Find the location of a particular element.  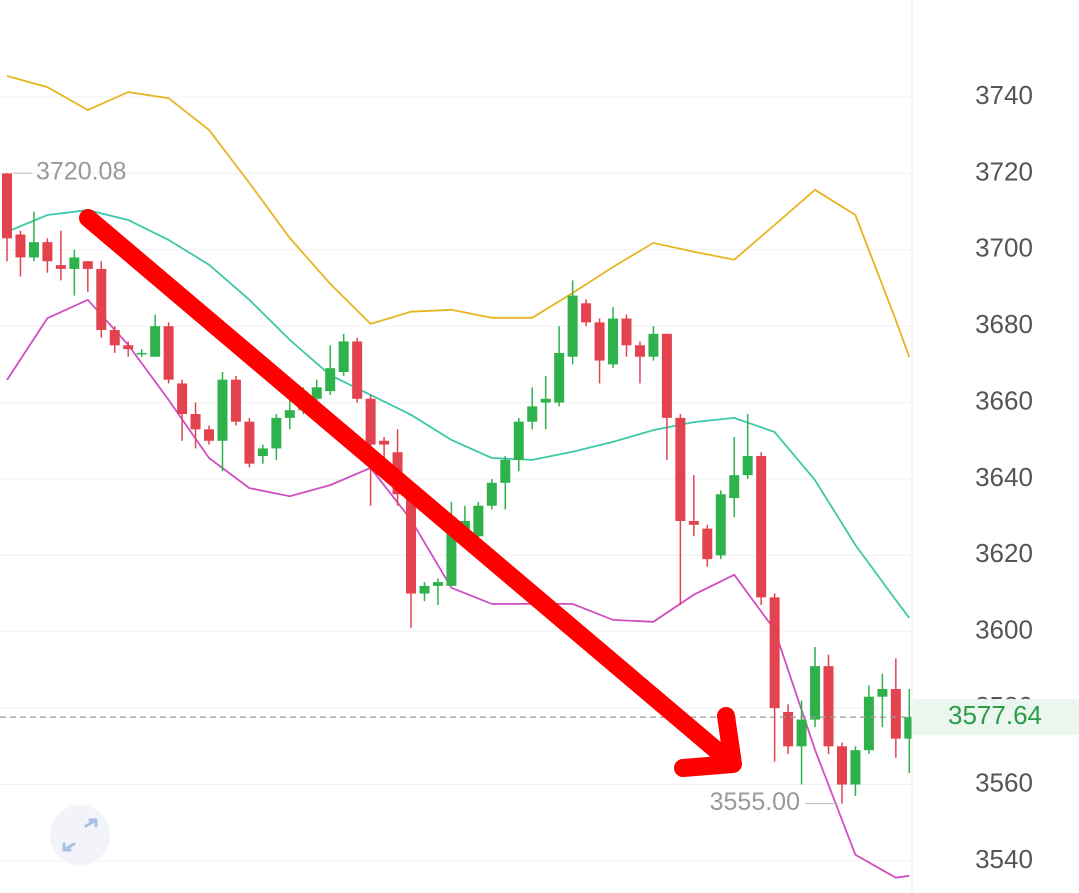

arrow-head is located at coordinates (708, 742).